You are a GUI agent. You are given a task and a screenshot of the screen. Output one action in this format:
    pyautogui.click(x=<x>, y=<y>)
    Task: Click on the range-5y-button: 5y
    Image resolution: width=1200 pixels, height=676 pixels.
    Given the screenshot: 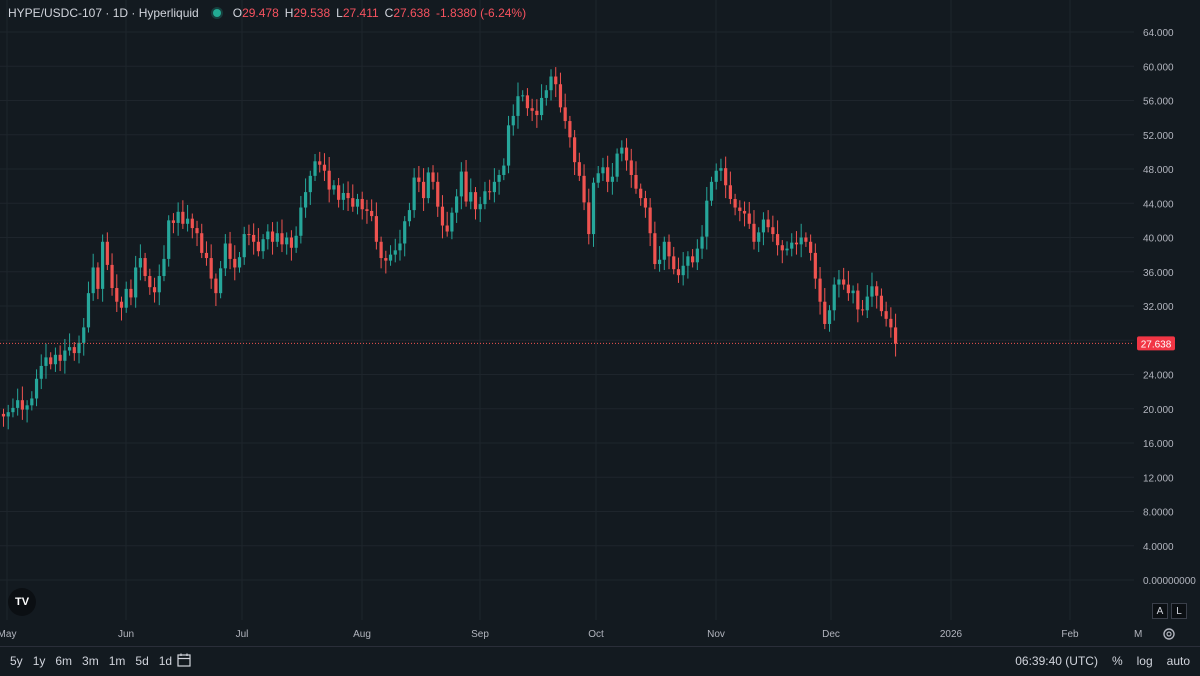 What is the action you would take?
    pyautogui.click(x=16, y=661)
    